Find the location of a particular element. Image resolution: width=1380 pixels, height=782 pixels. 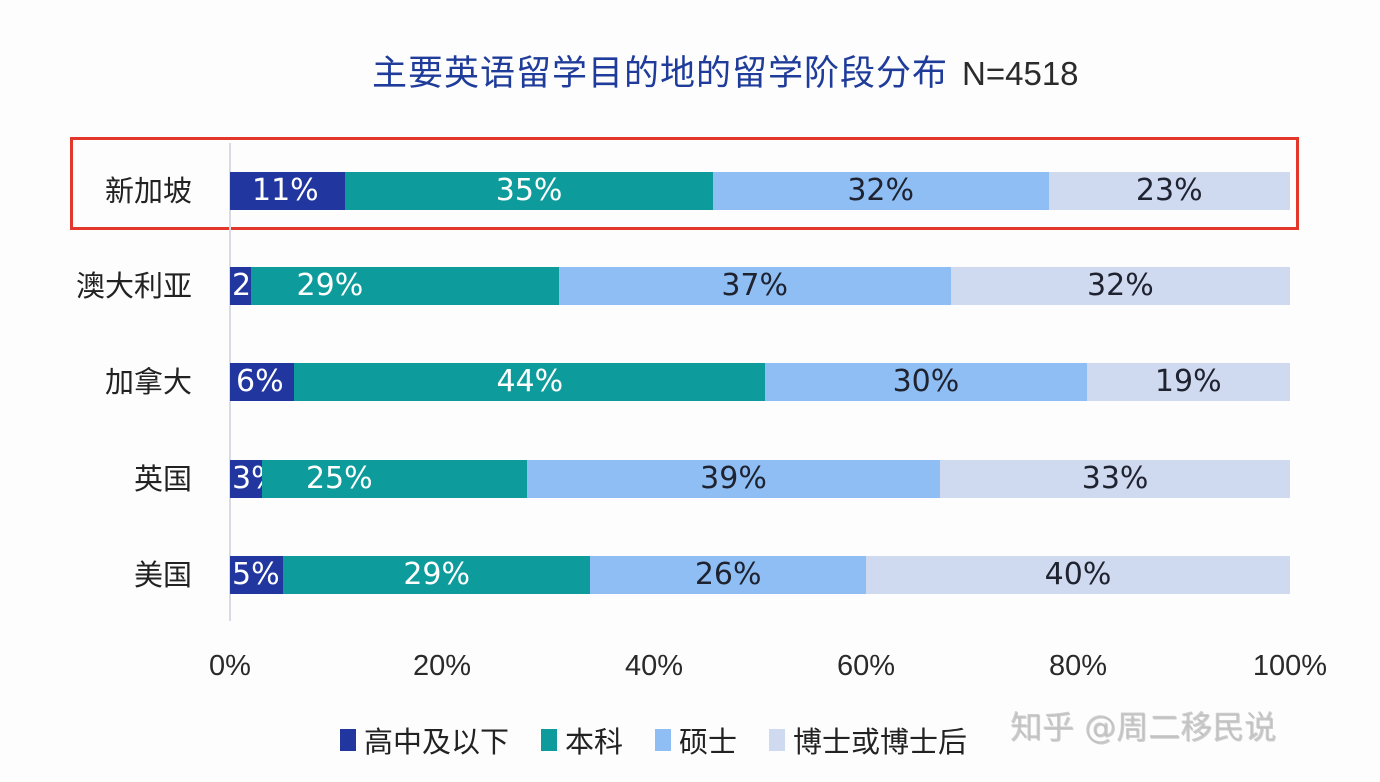

value-label: 40% is located at coordinates (1078, 574).